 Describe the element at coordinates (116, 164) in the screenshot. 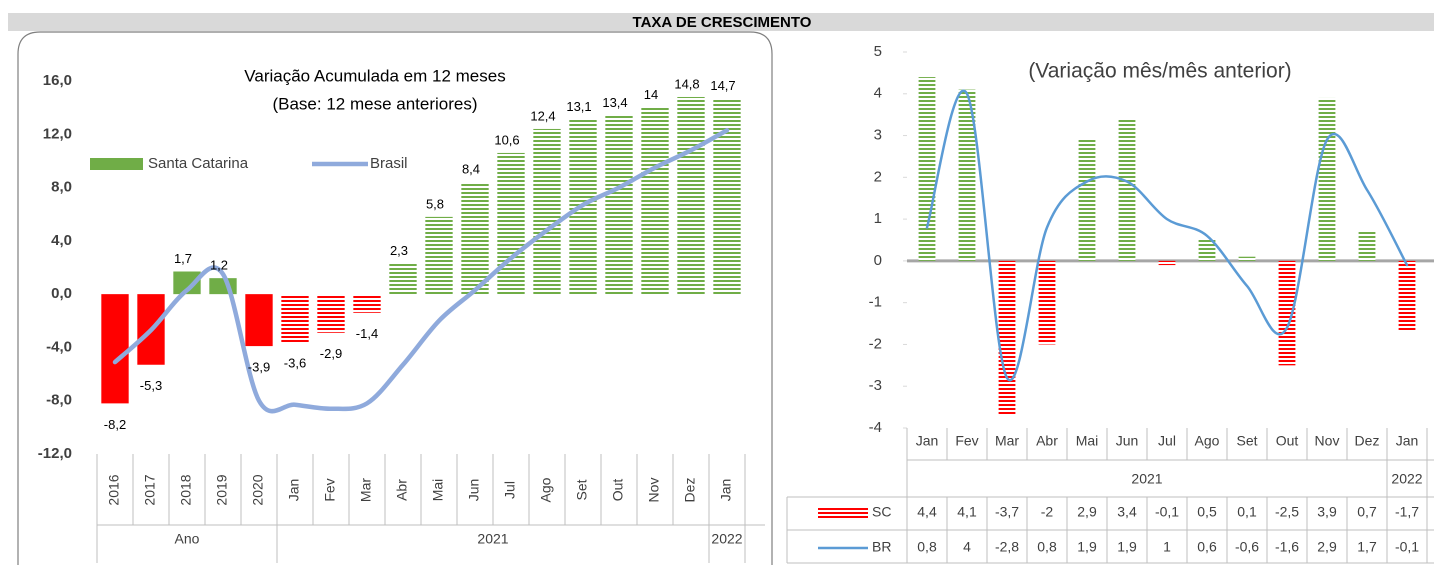

I see `legend-swatch` at that location.